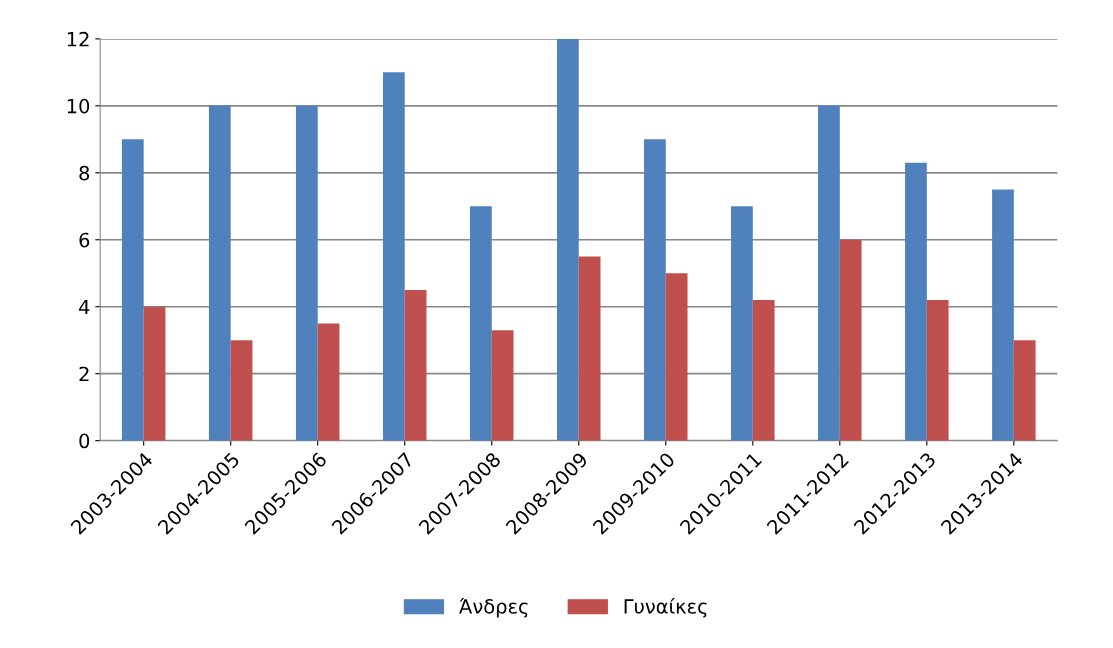 The width and height of the screenshot is (1113, 648). Describe the element at coordinates (84, 307) in the screenshot. I see `y-tick-label: 4` at that location.